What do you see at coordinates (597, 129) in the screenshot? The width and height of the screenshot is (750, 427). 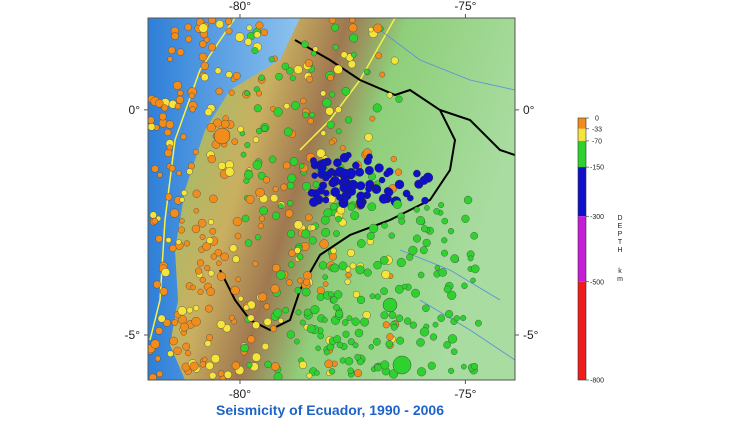 I see `legend-tick-label: -33` at bounding box center [597, 129].